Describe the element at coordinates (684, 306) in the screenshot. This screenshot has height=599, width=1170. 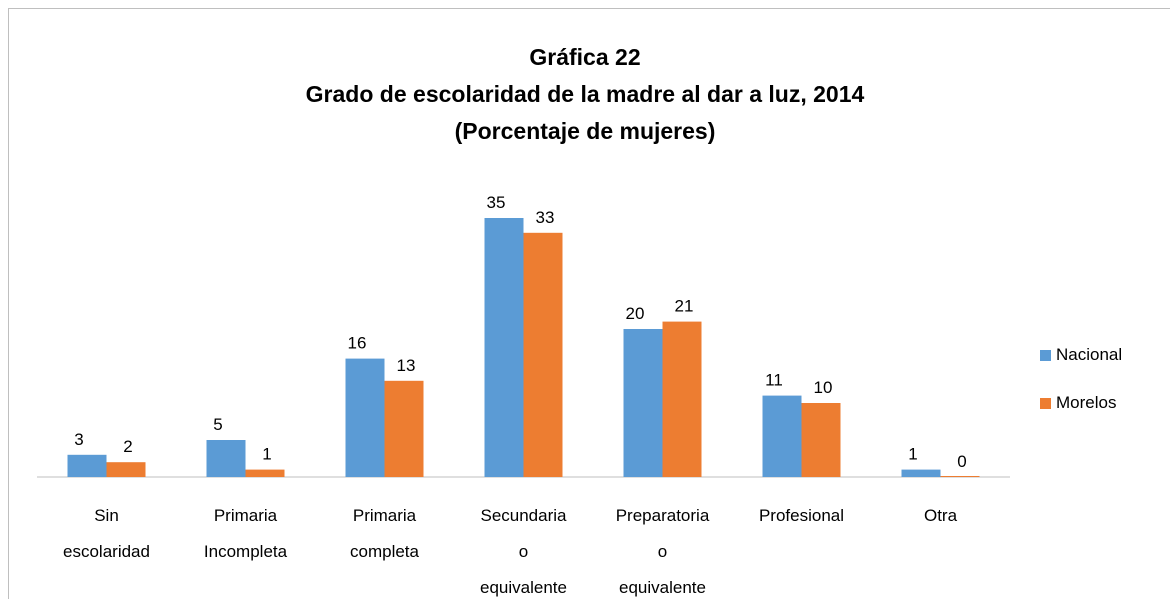
I see `data-label: 21` at that location.